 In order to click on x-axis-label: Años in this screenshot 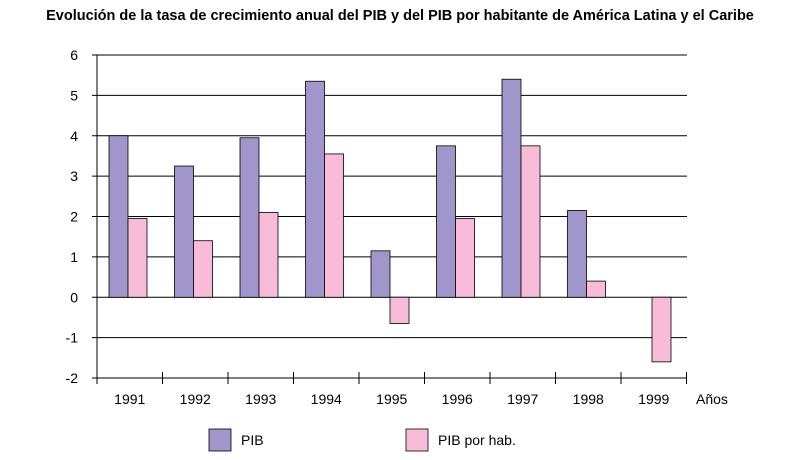, I will do `click(712, 399)`.